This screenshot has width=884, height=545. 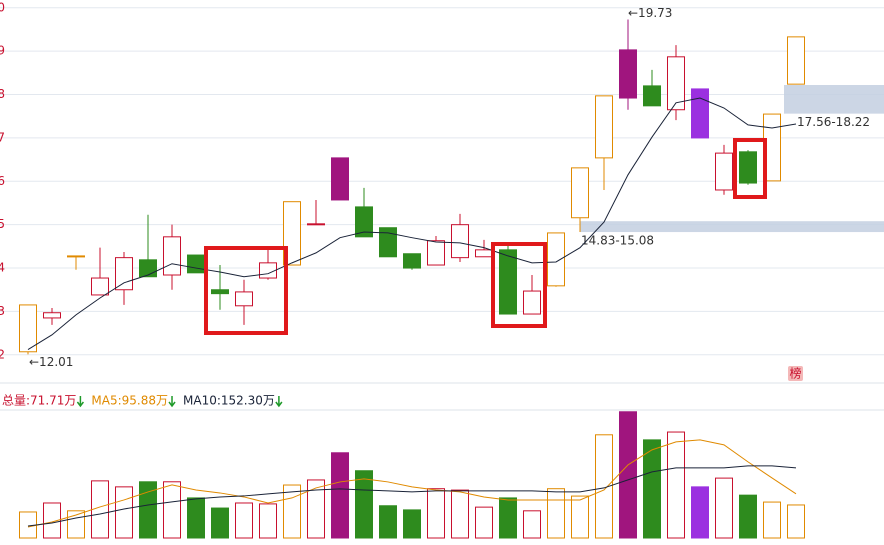 I want to click on y-tick-label: 14, so click(x=2, y=268).